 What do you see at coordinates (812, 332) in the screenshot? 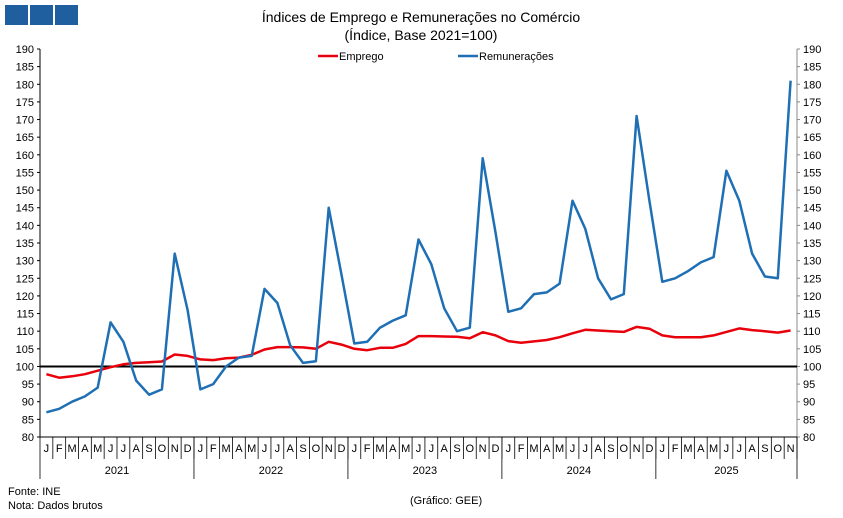
I see `y-tick-label-right: 110` at bounding box center [812, 332].